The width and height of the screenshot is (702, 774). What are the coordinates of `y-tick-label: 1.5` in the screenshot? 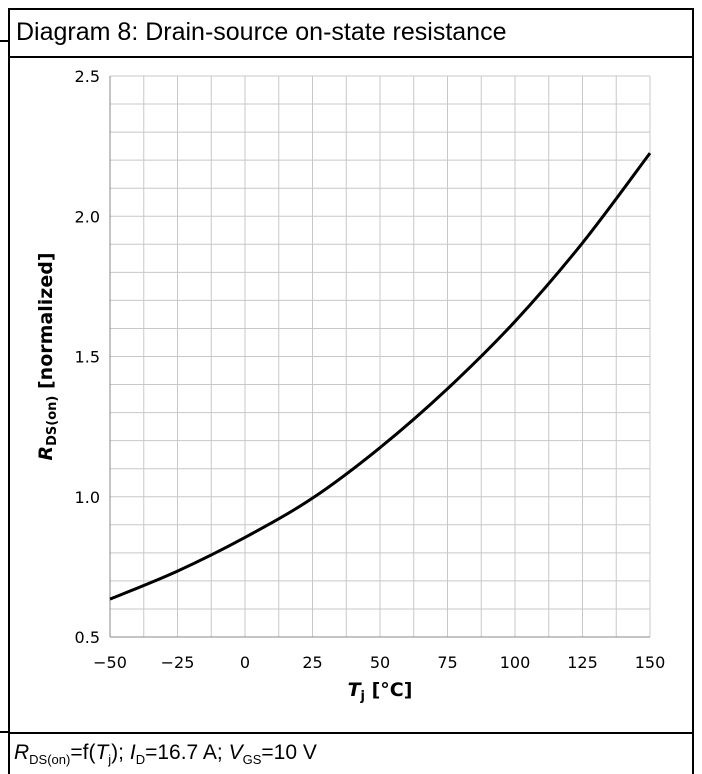 It's located at (87, 357).